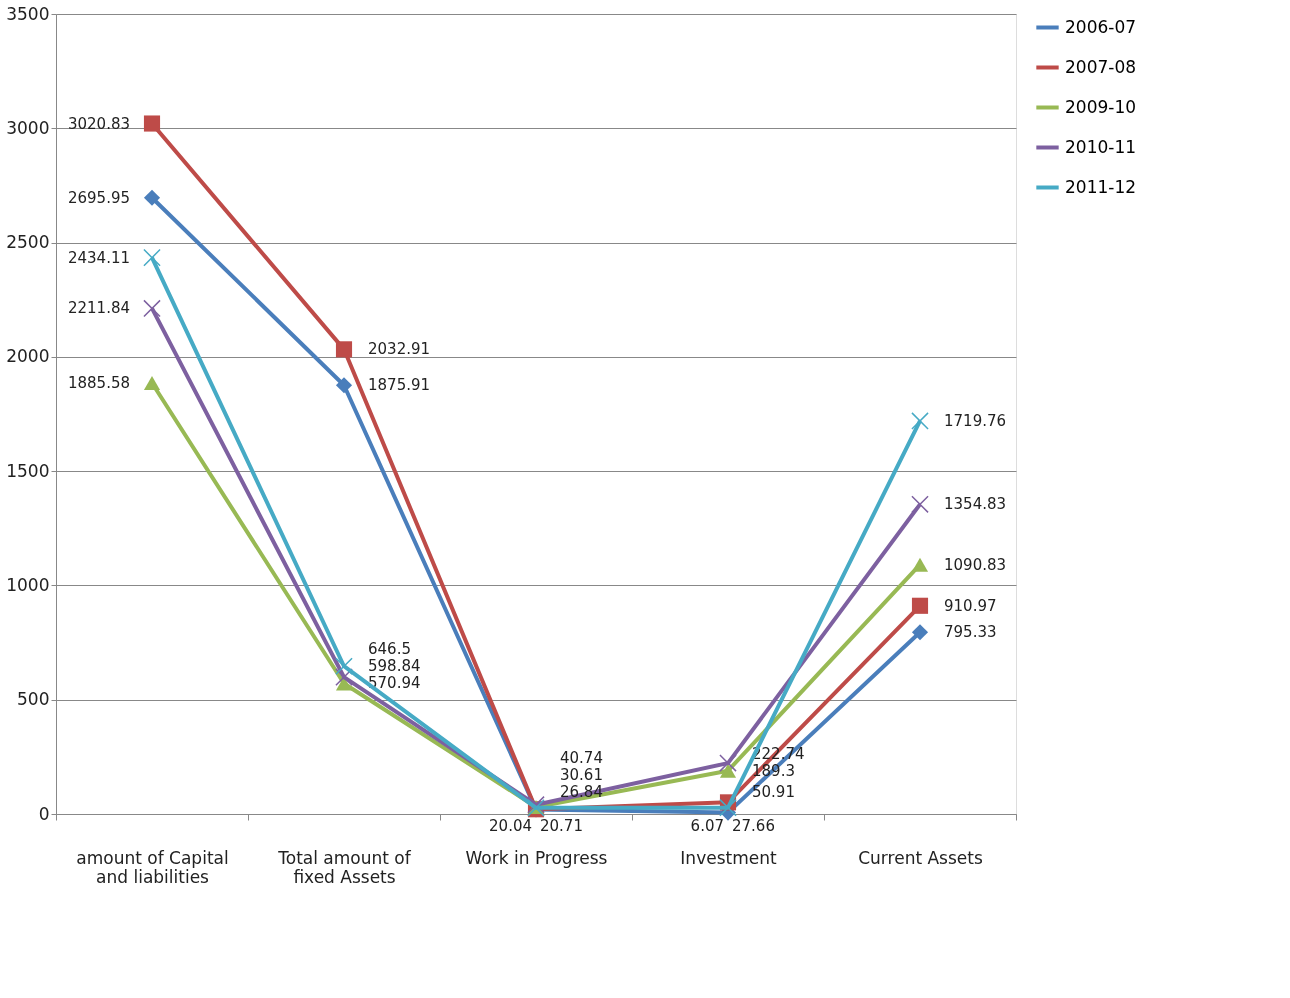 The image size is (1290, 998). What do you see at coordinates (98, 257) in the screenshot?
I see `data-label: 2434.11` at bounding box center [98, 257].